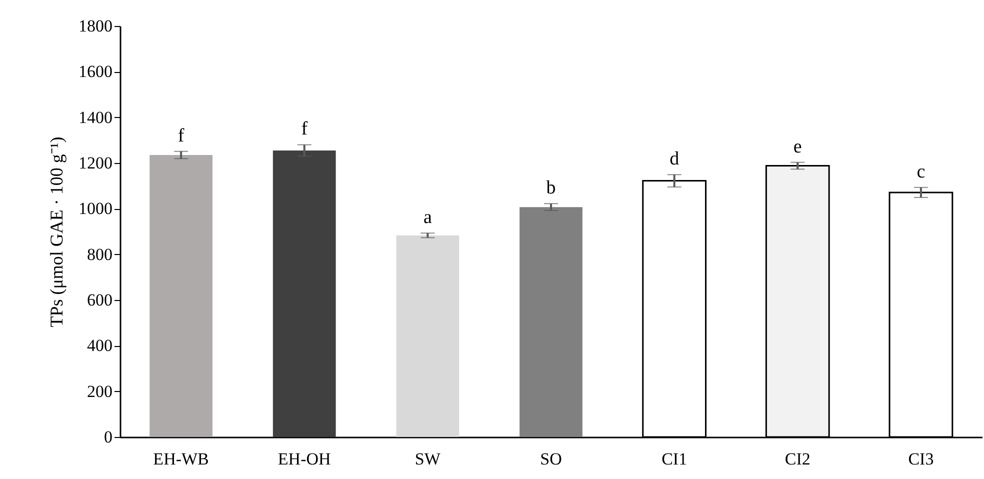 The image size is (984, 479). What do you see at coordinates (921, 171) in the screenshot?
I see `annotation: c` at bounding box center [921, 171].